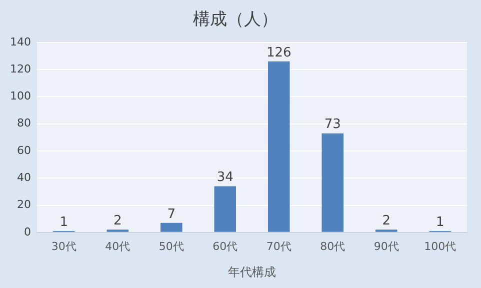 This screenshot has height=288, width=481. I want to click on x-tick-label: 70代, so click(279, 246).